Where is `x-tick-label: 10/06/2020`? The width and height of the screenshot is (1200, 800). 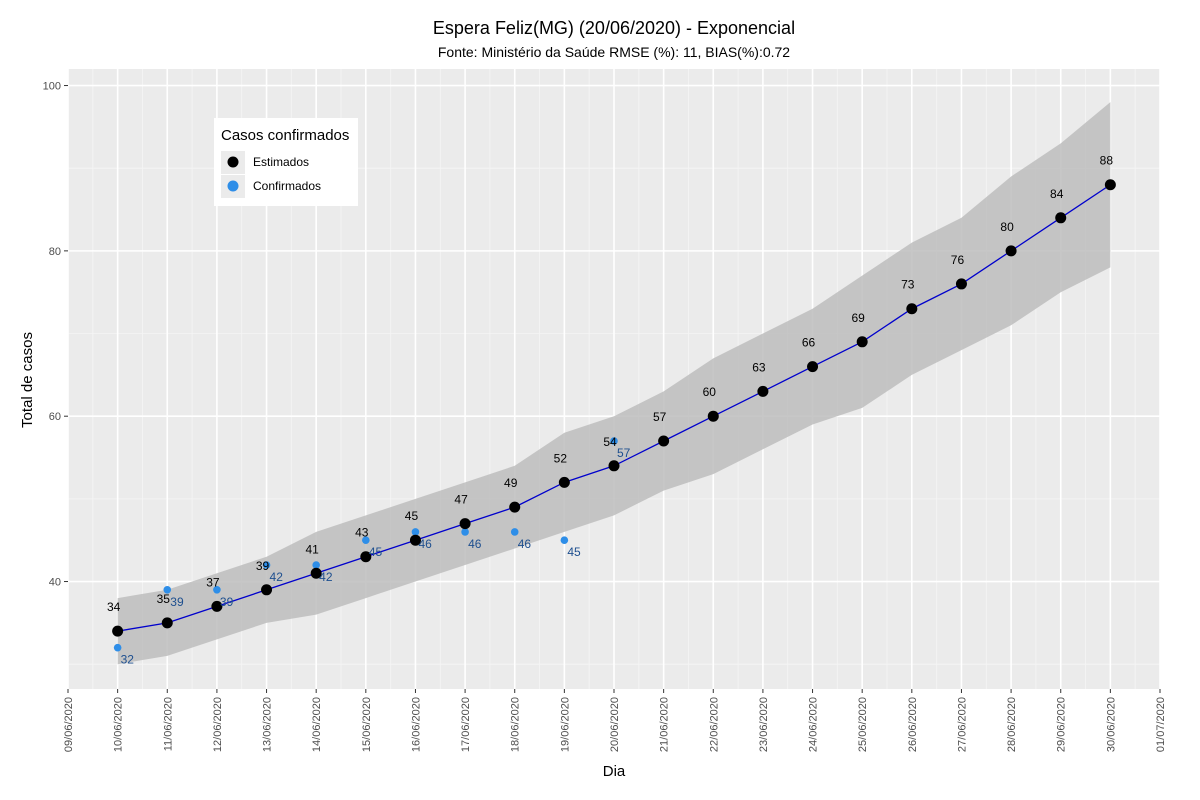
x-tick-label: 10/06/2020 is located at coordinates (119, 724).